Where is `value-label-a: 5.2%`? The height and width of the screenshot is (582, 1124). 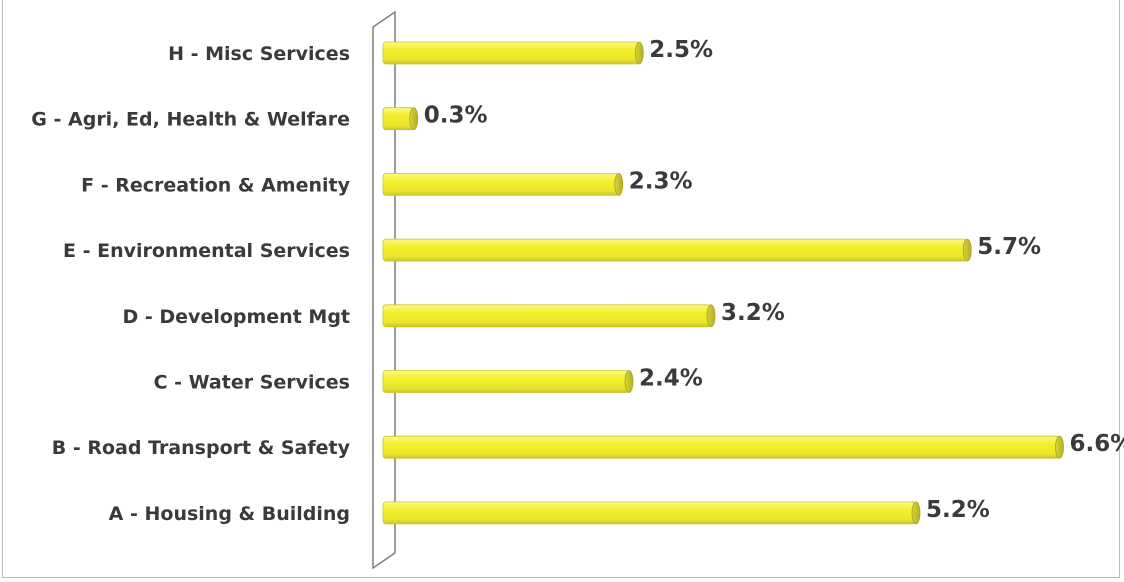
value-label-a: 5.2% is located at coordinates (958, 510).